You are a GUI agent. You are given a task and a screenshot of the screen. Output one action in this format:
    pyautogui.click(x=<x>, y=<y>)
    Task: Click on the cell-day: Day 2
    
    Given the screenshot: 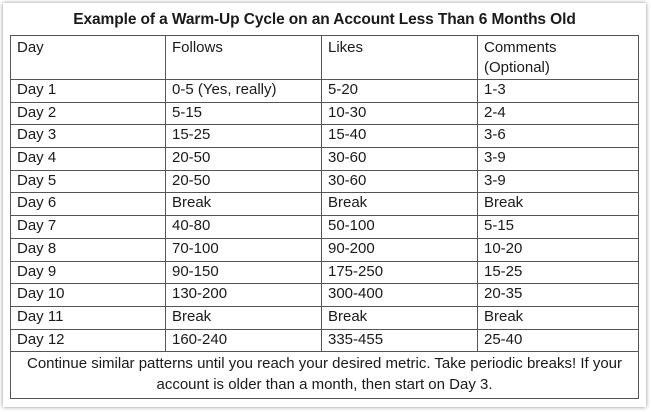 What is the action you would take?
    pyautogui.click(x=88, y=113)
    